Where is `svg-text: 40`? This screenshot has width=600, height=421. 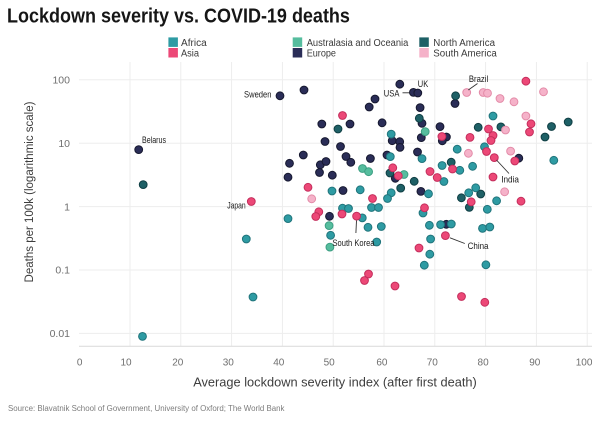
svg-text: 40 is located at coordinates (279, 363).